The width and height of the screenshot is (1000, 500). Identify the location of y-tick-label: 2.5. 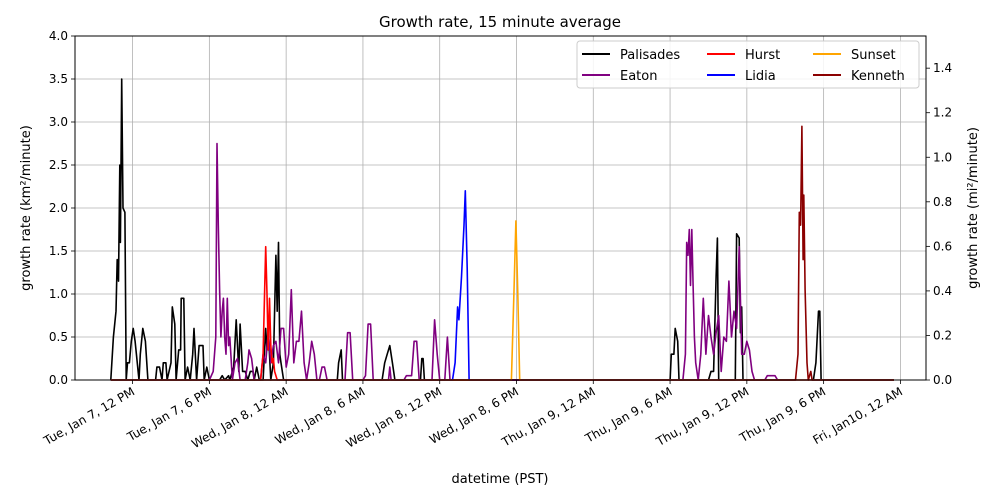
(58, 165).